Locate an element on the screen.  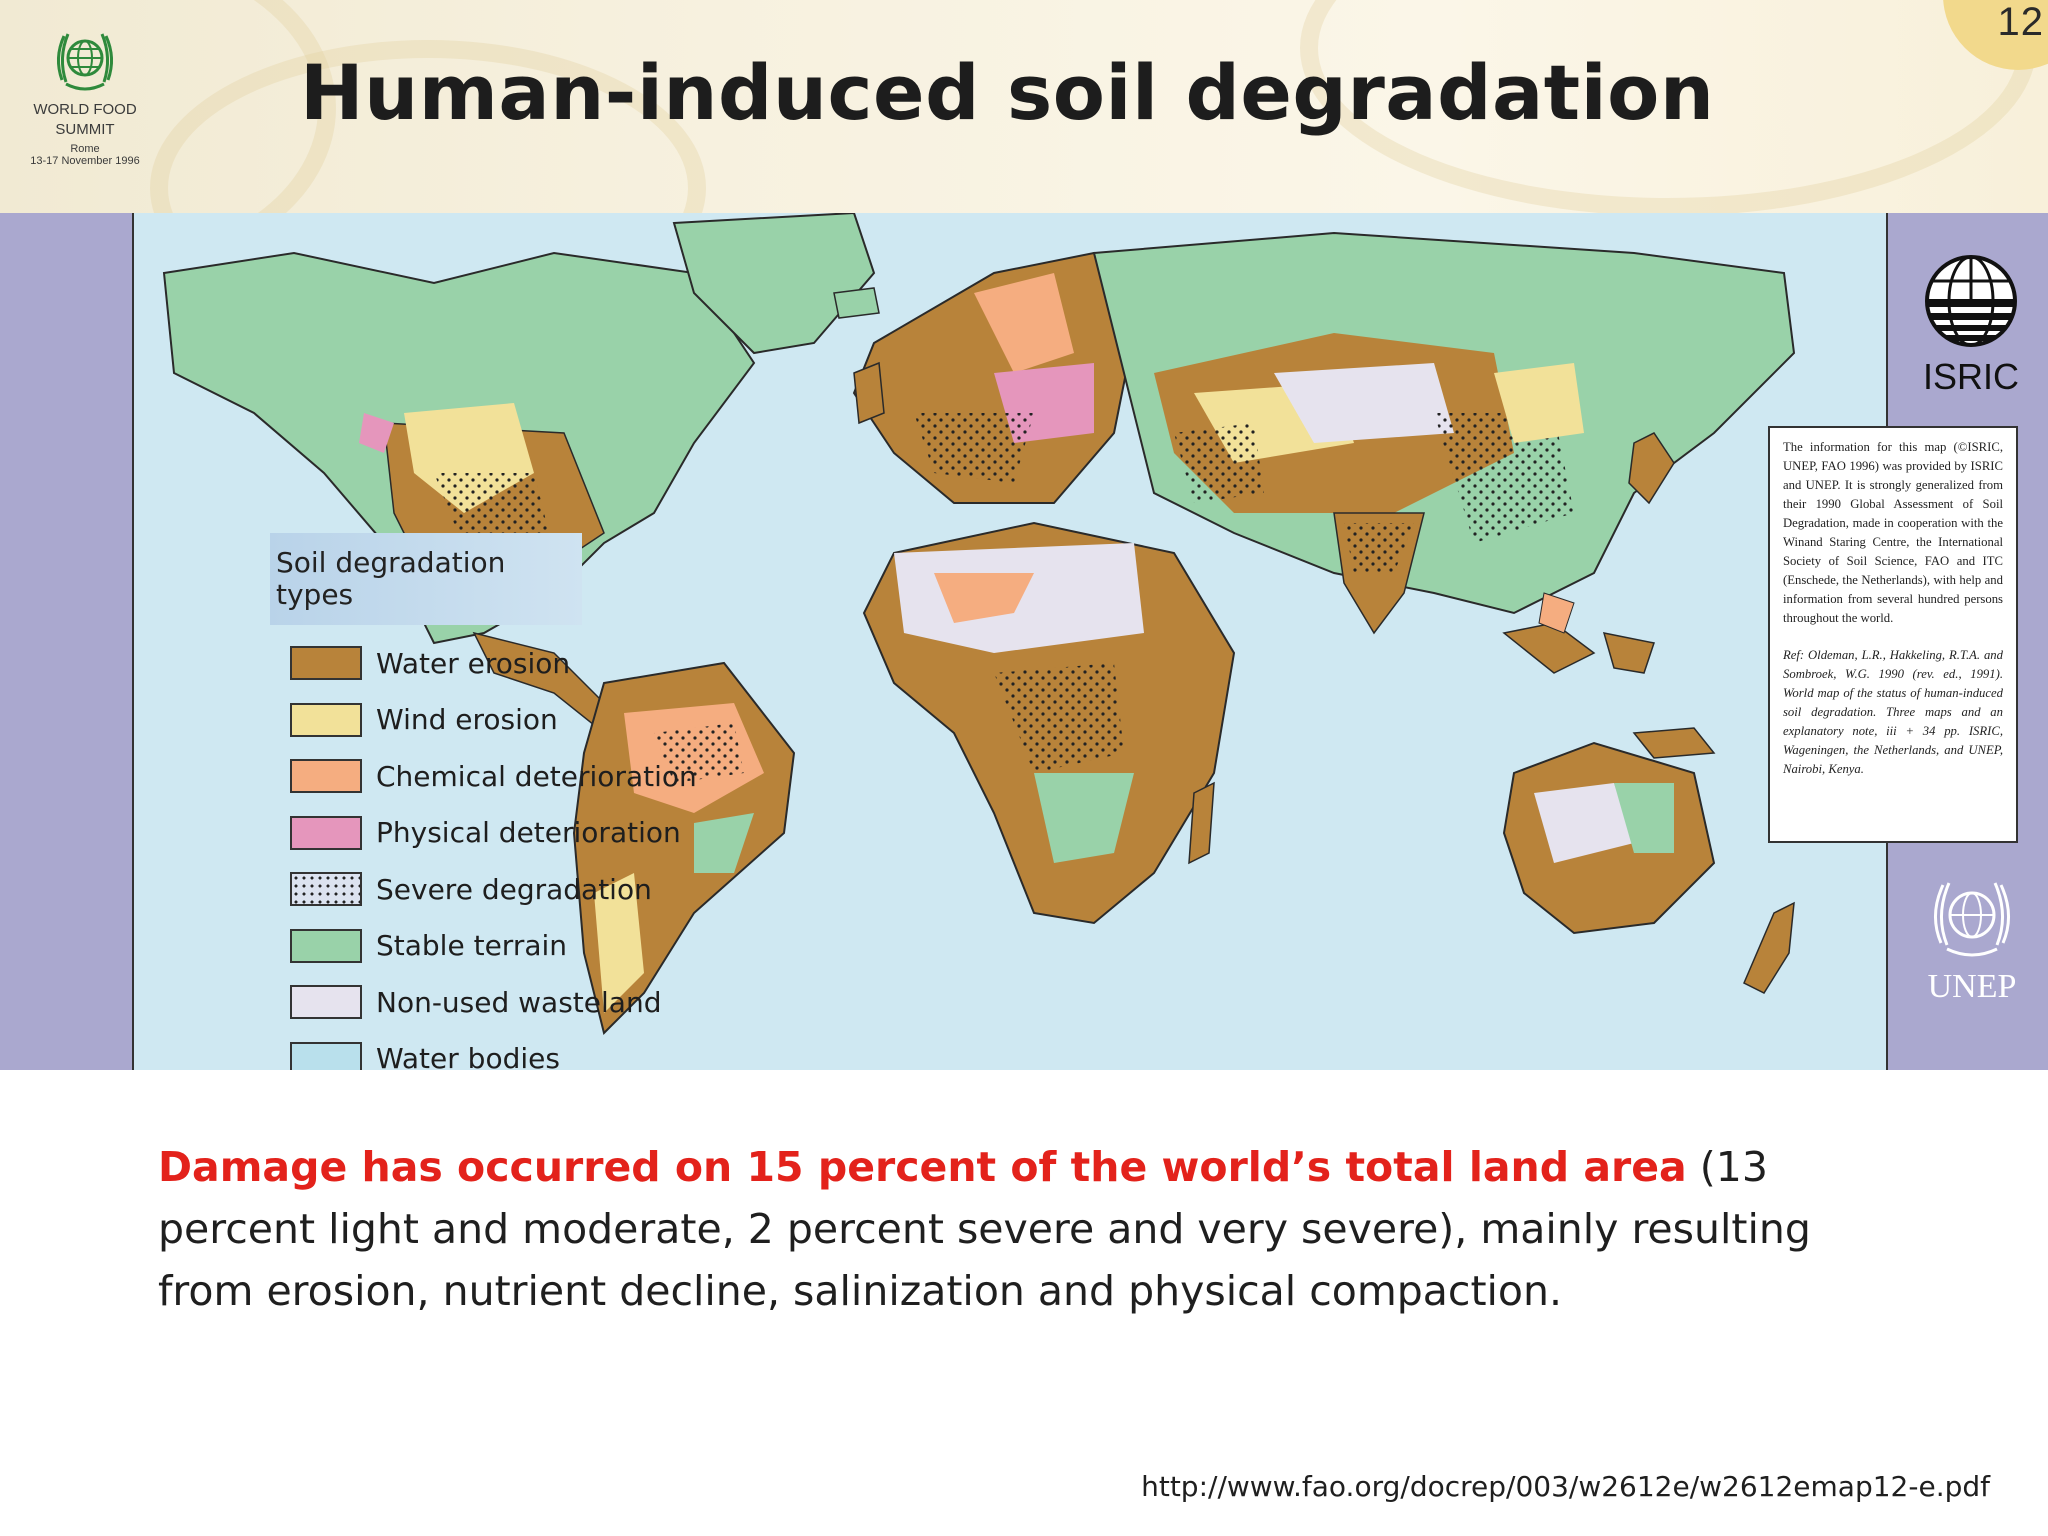
legend-label: Wind erosion is located at coordinates (467, 720).